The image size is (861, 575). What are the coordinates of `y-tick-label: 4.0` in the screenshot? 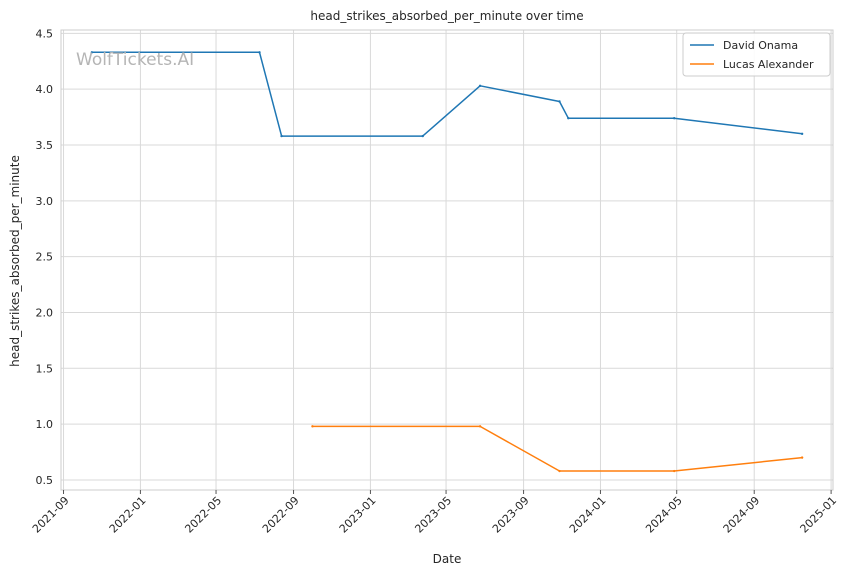 It's located at (45, 89).